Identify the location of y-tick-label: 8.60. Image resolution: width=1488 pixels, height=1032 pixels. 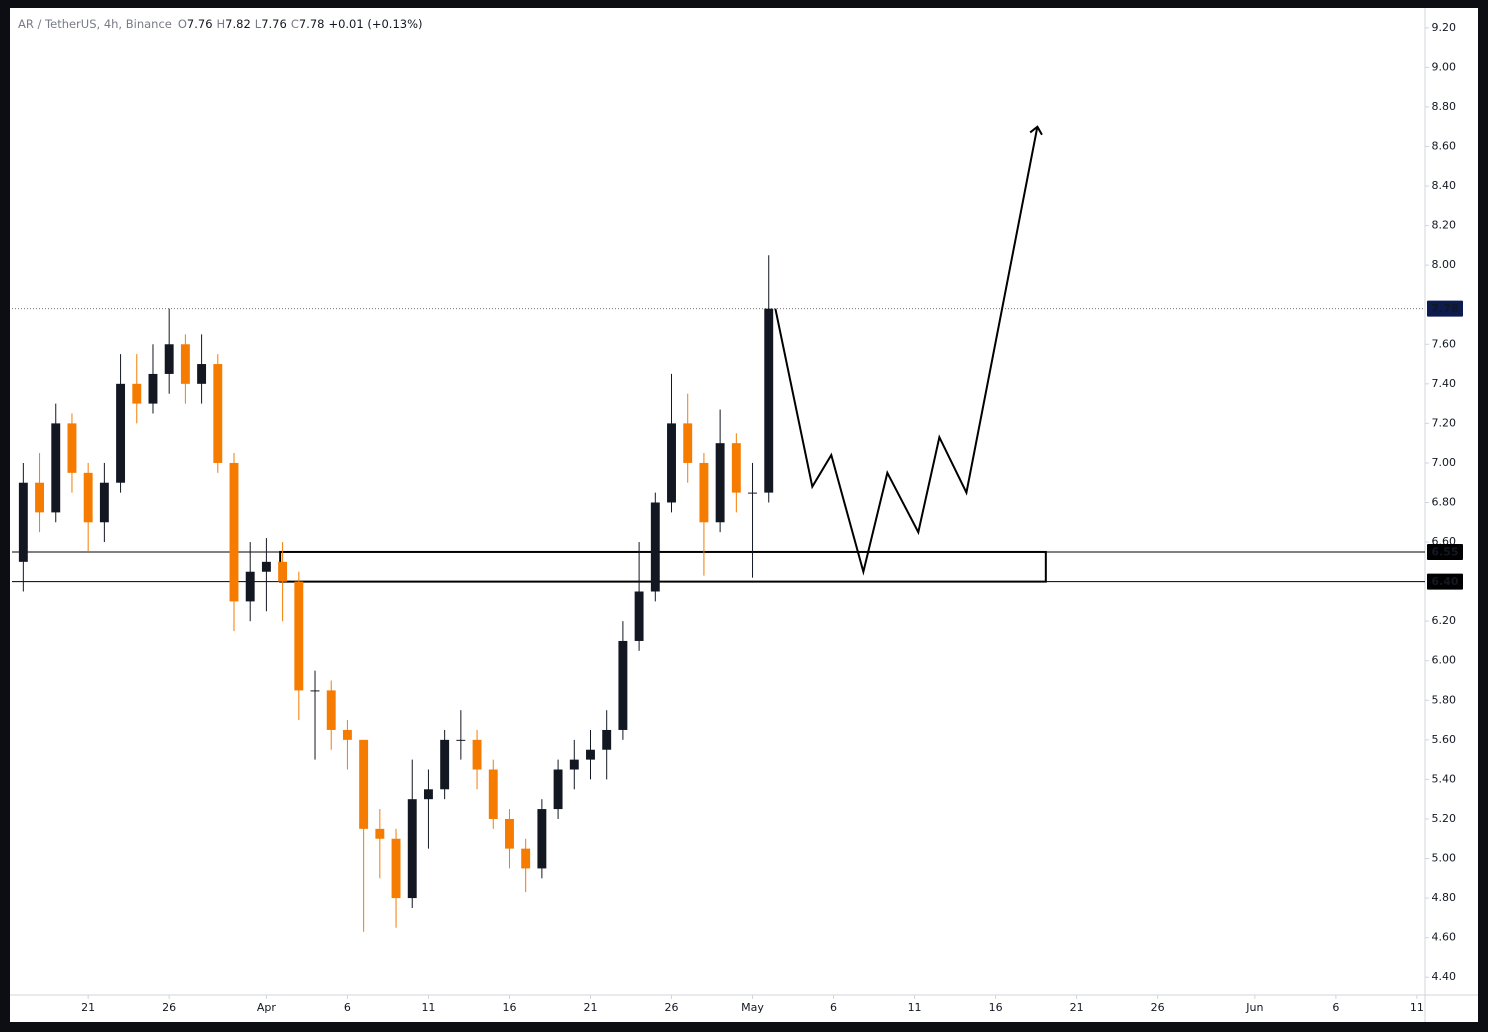
(1444, 145).